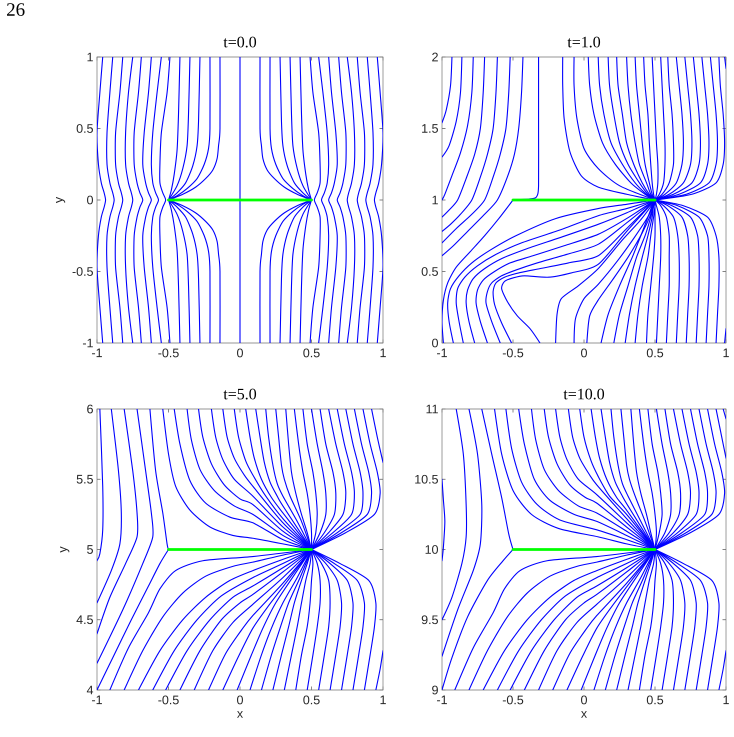 Image resolution: width=734 pixels, height=737 pixels. Describe the element at coordinates (430, 128) in the screenshot. I see `y-tick-label: 1.5` at that location.